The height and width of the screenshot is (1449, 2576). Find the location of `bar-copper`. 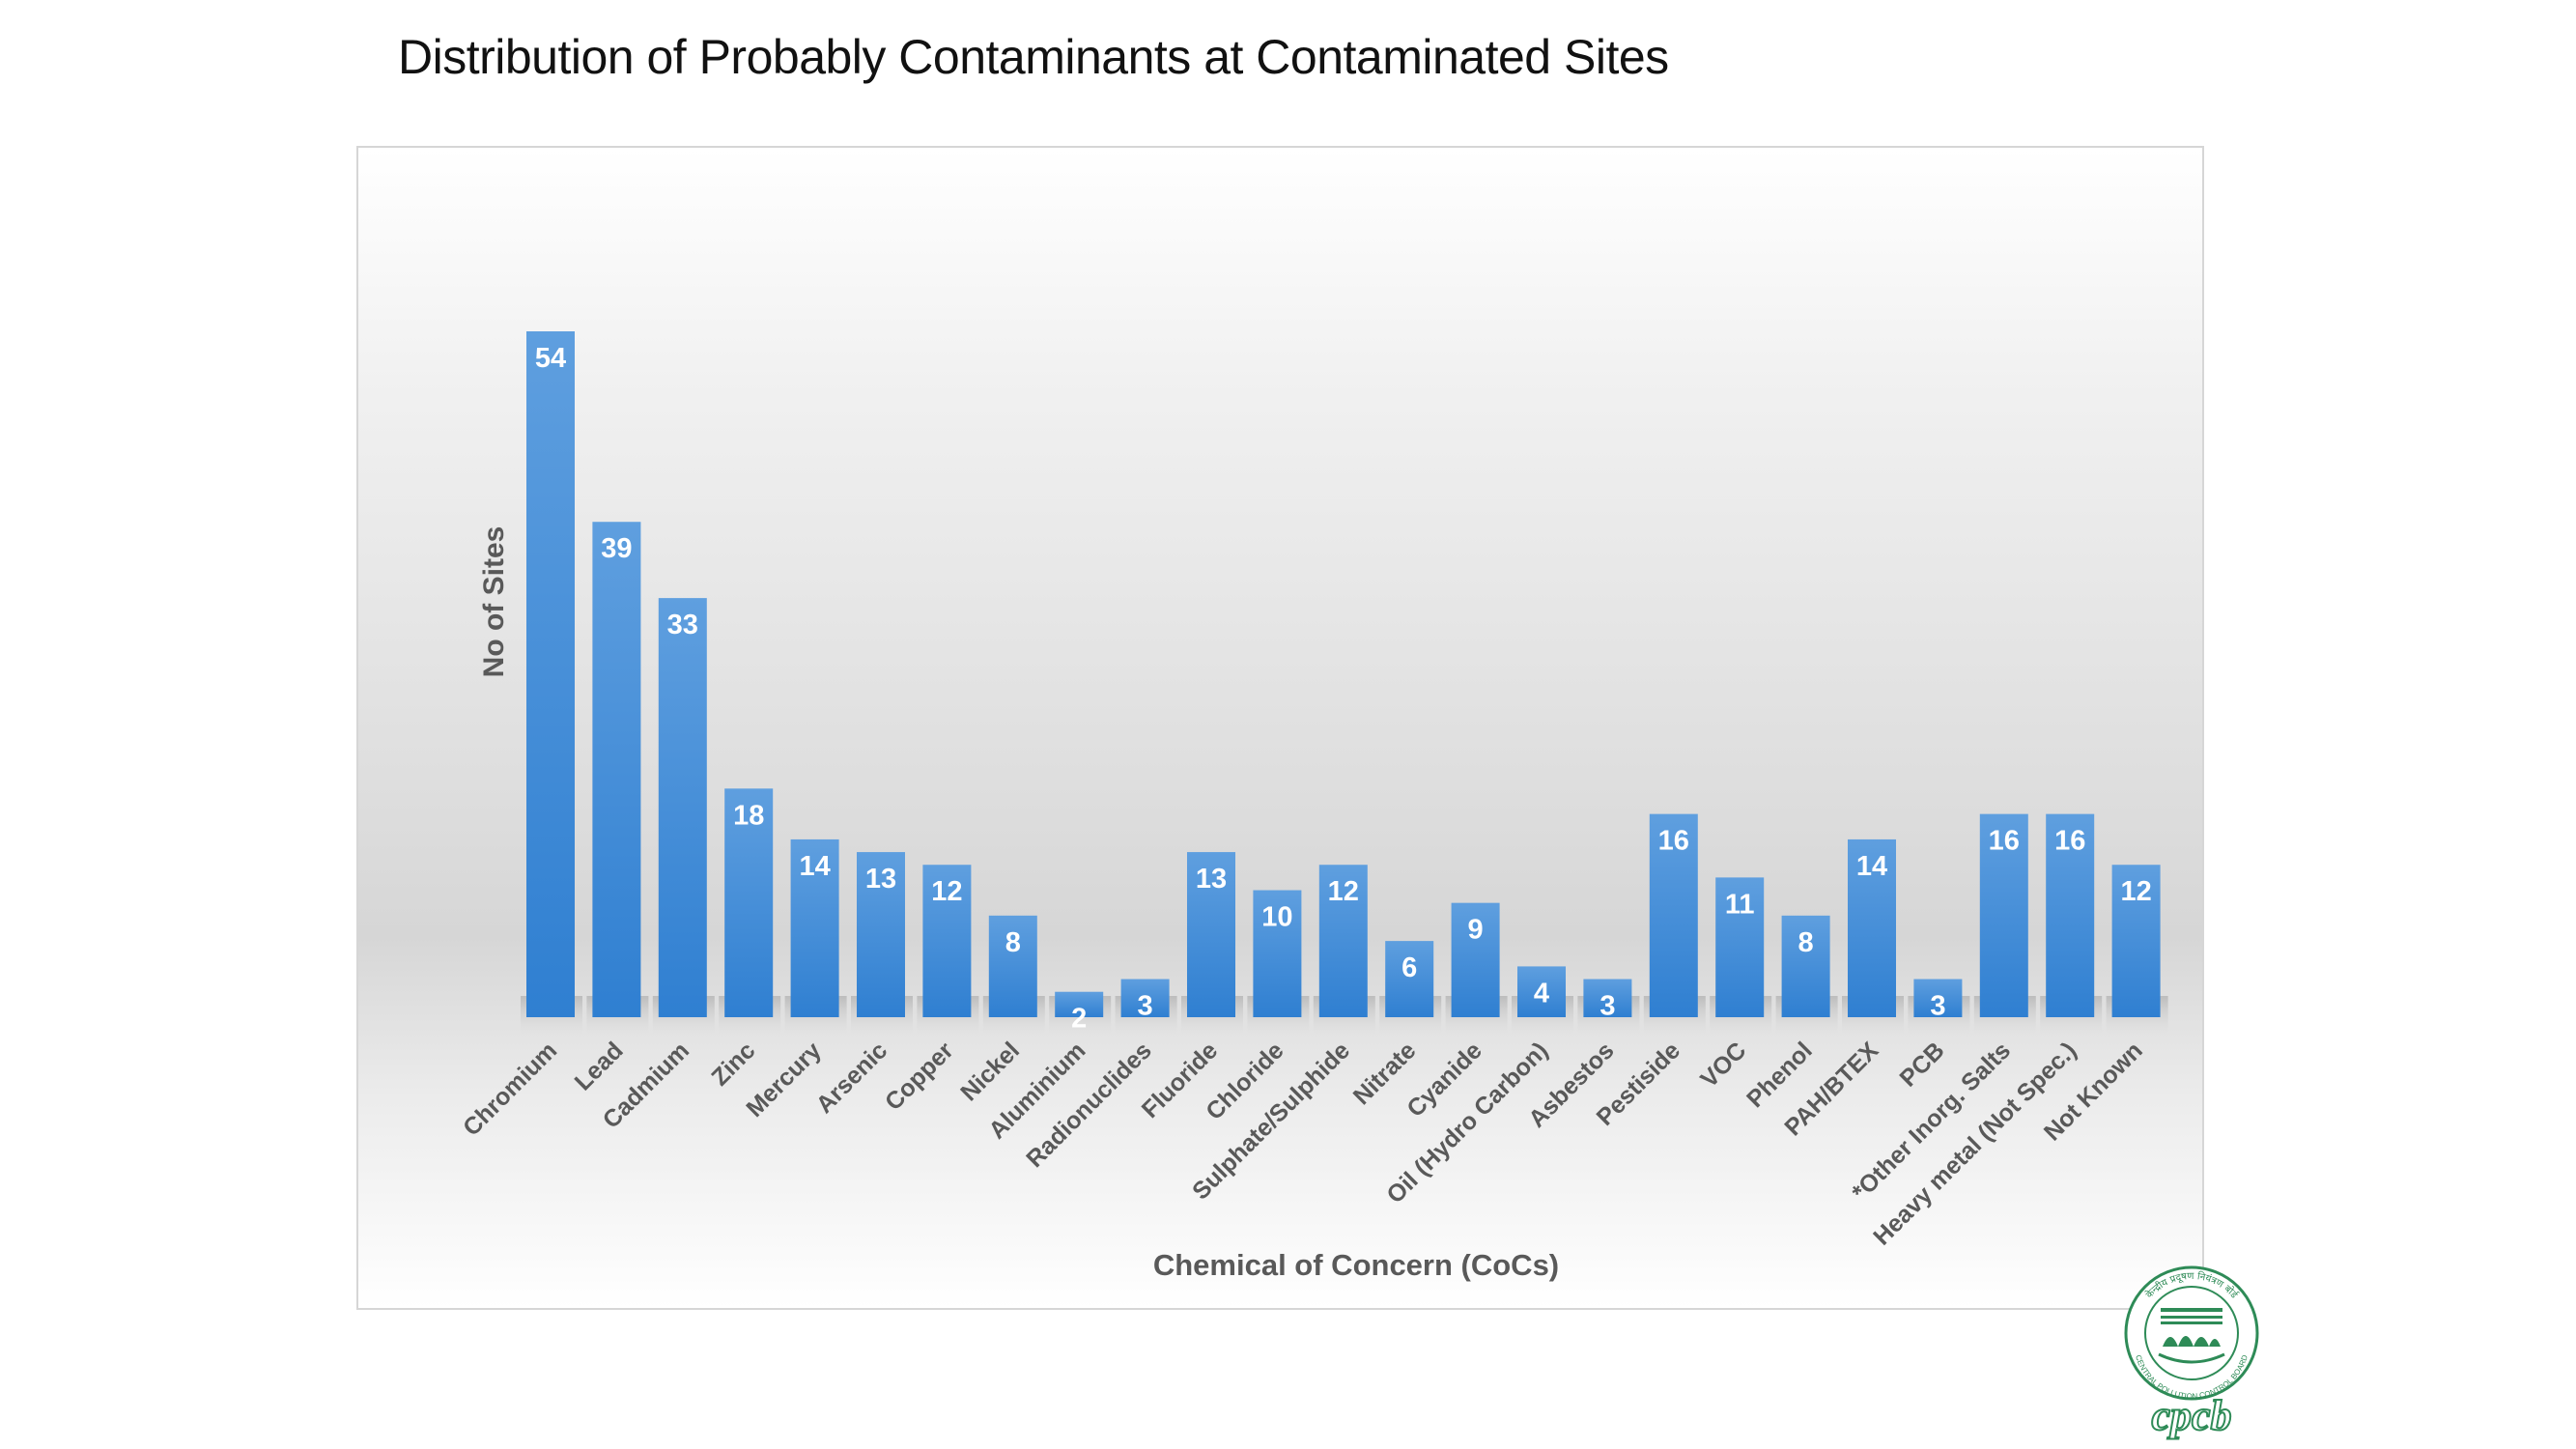

bar-copper is located at coordinates (947, 941).